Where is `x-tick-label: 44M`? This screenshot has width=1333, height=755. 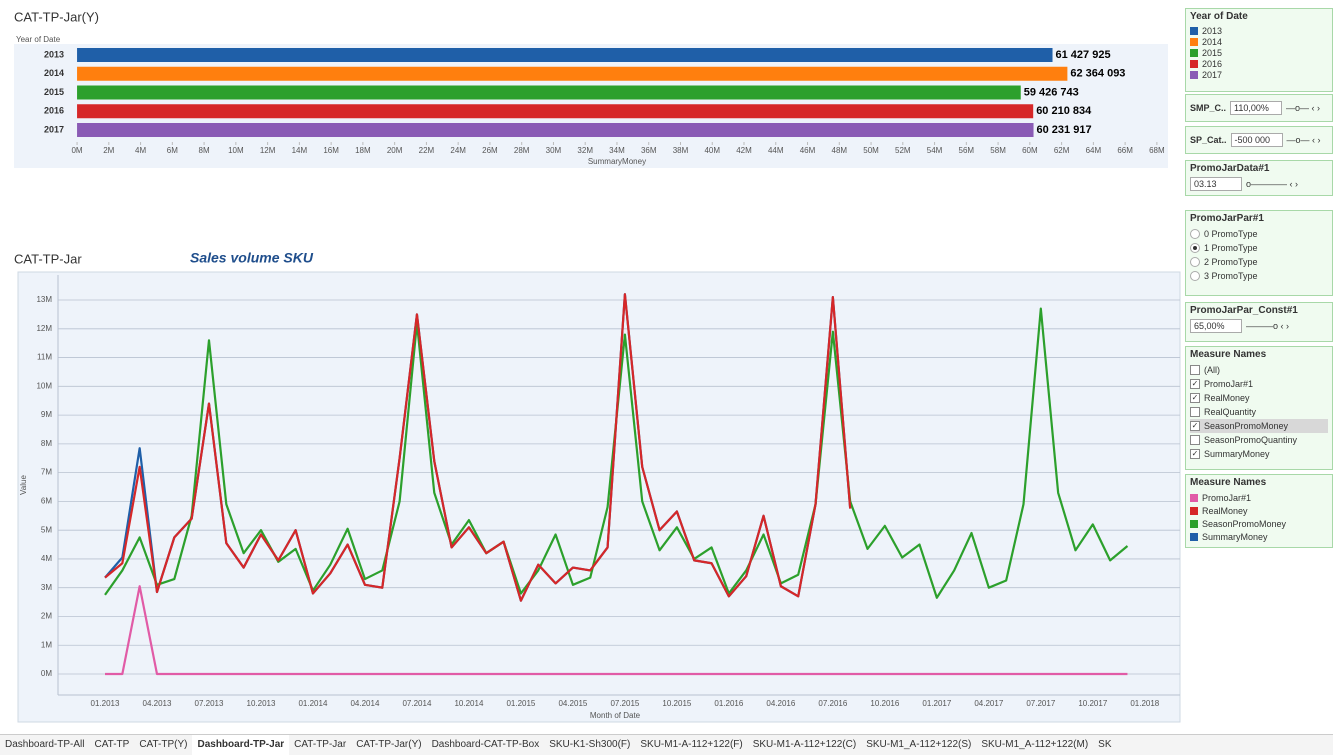 x-tick-label: 44M is located at coordinates (776, 150).